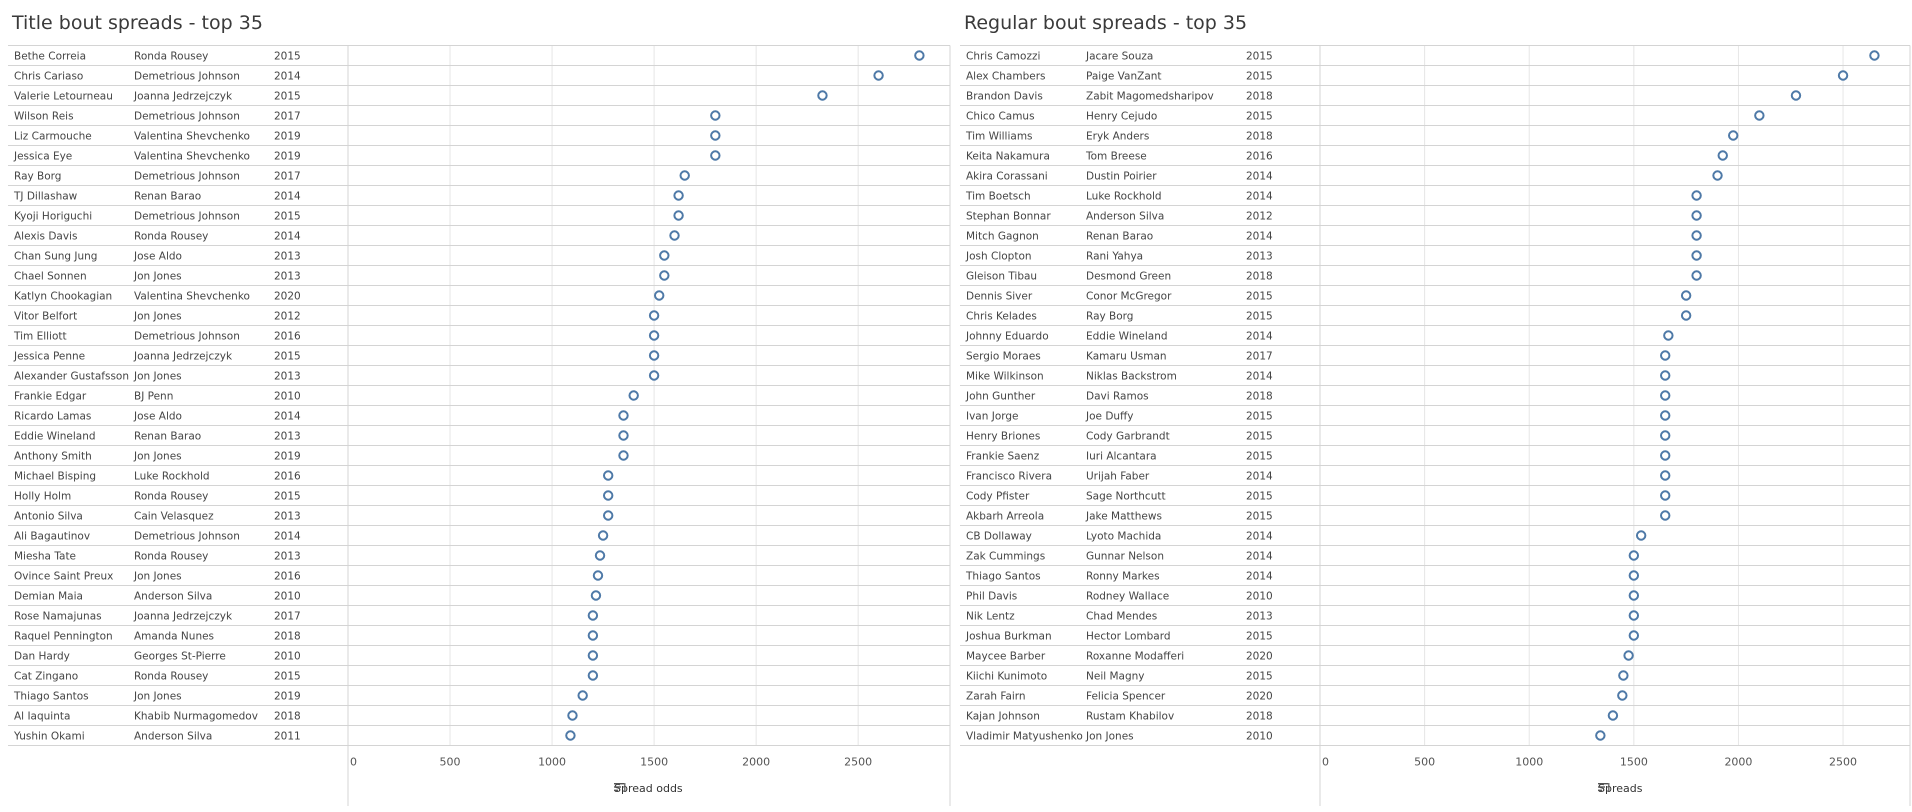 Image resolution: width=1912 pixels, height=812 pixels. Describe the element at coordinates (1000, 397) in the screenshot. I see `fighter-label: John Gunther` at that location.